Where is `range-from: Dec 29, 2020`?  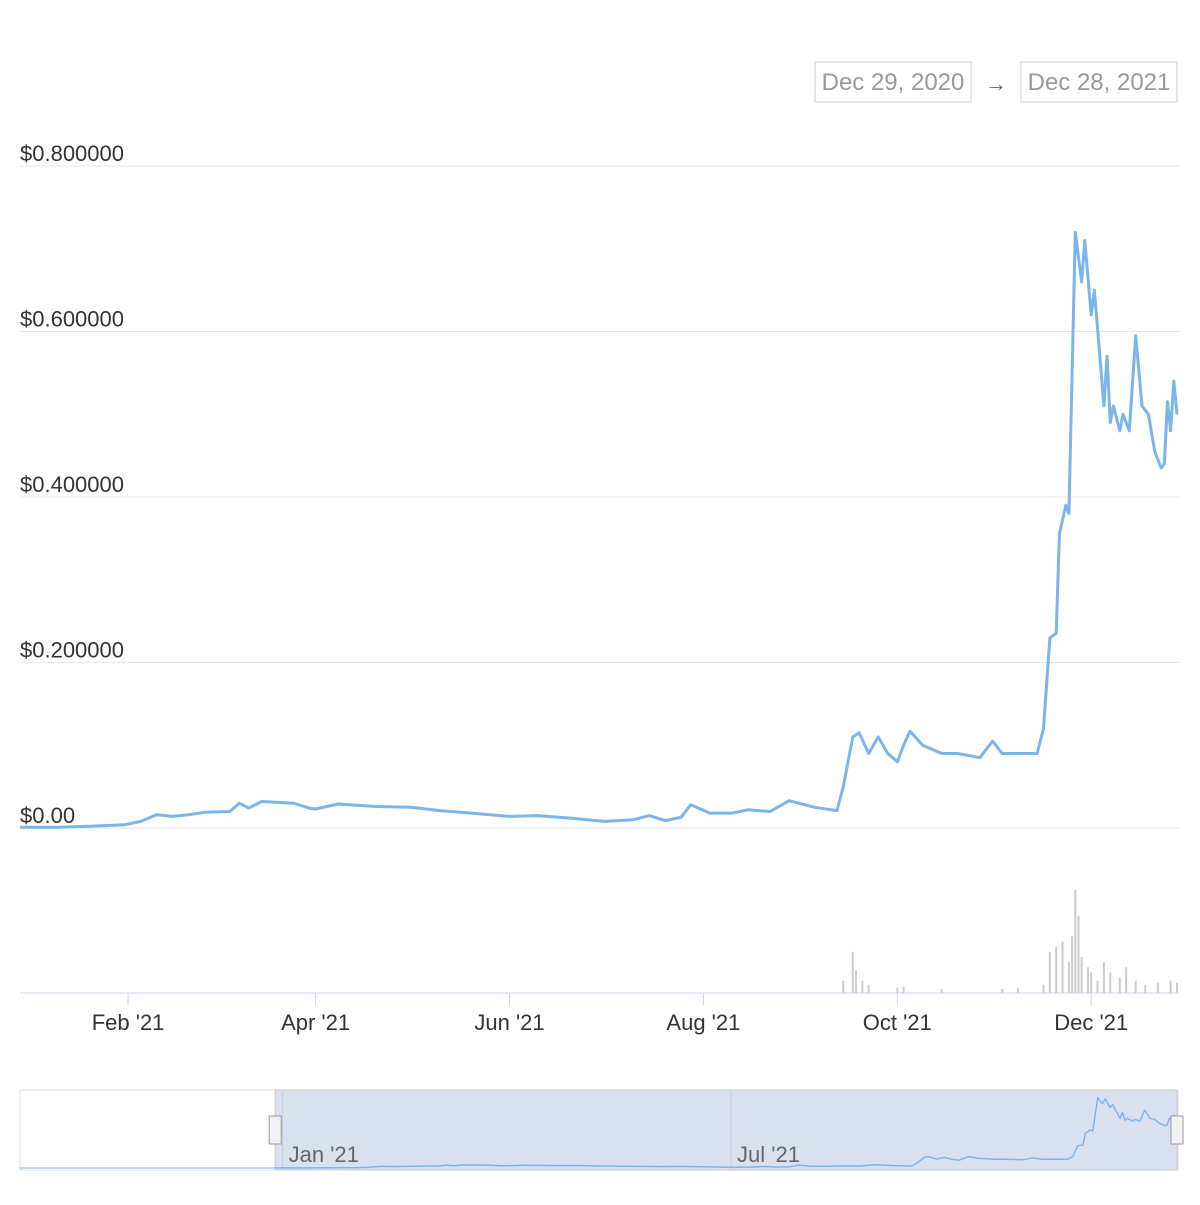
range-from: Dec 29, 2020 is located at coordinates (893, 82).